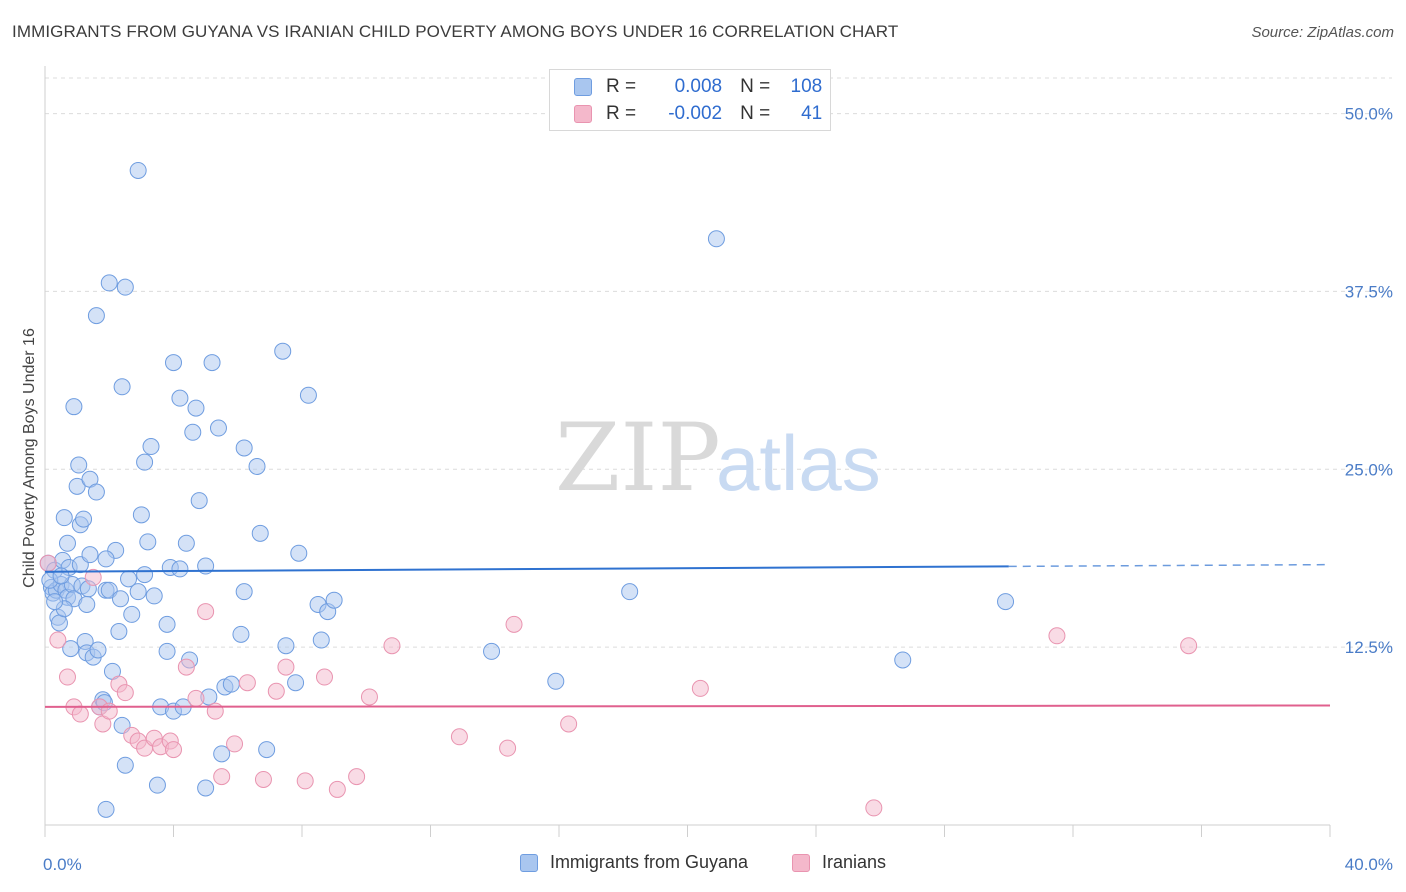 Image resolution: width=1406 pixels, height=892 pixels. What do you see at coordinates (62, 864) in the screenshot?
I see `x-tick-label: 0.0%` at bounding box center [62, 864].